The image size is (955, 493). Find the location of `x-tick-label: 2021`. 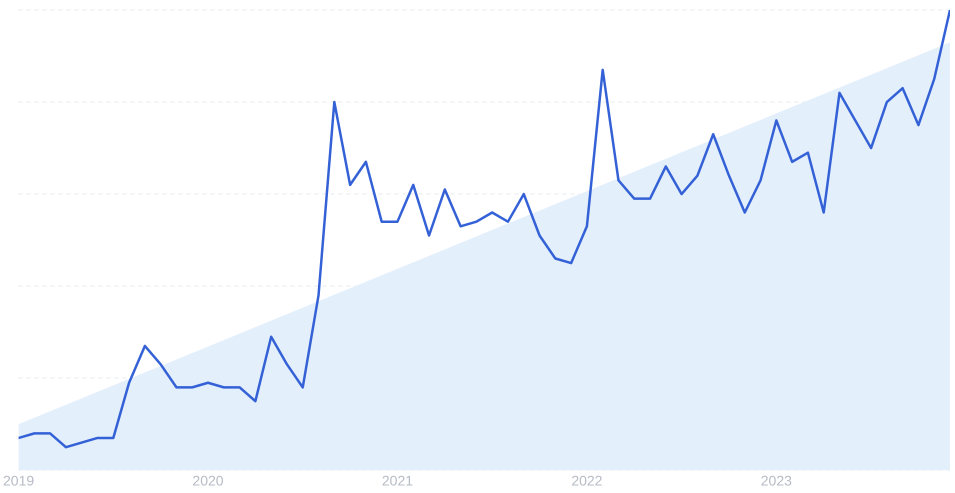

x-tick-label: 2021 is located at coordinates (398, 480).